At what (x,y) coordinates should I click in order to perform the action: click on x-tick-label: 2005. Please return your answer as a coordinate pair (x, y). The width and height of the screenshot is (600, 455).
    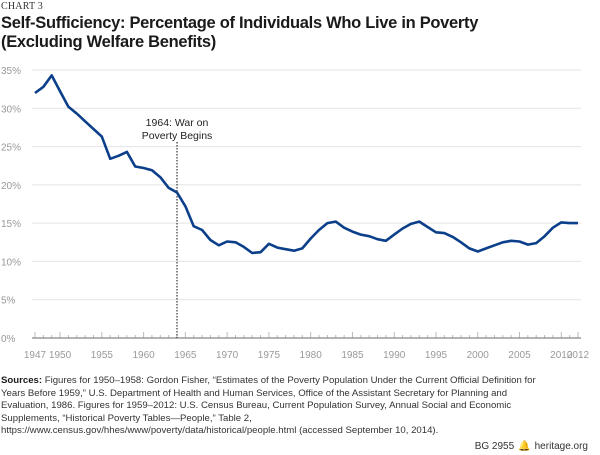
    Looking at the image, I should click on (519, 355).